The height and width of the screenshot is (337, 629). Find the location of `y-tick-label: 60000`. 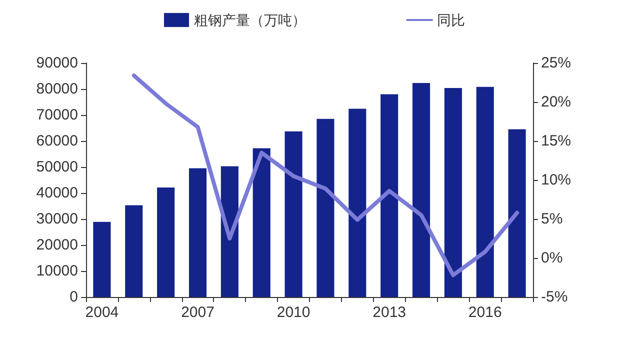

y-tick-label: 60000 is located at coordinates (57, 141).